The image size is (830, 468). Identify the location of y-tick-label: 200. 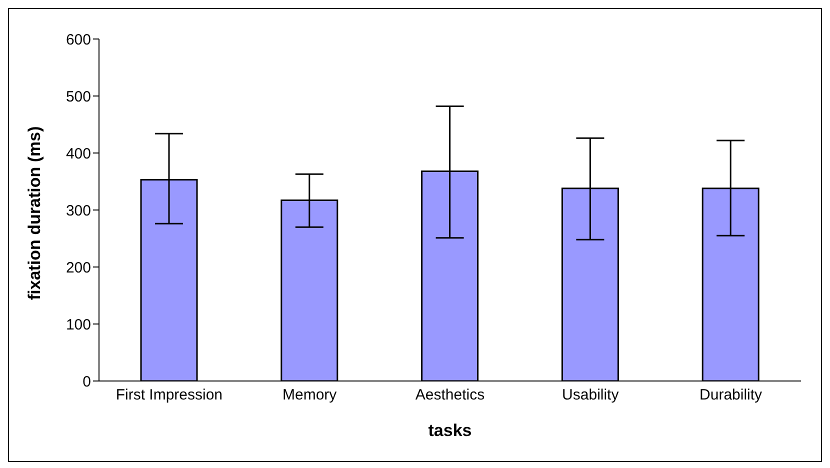
(78, 267).